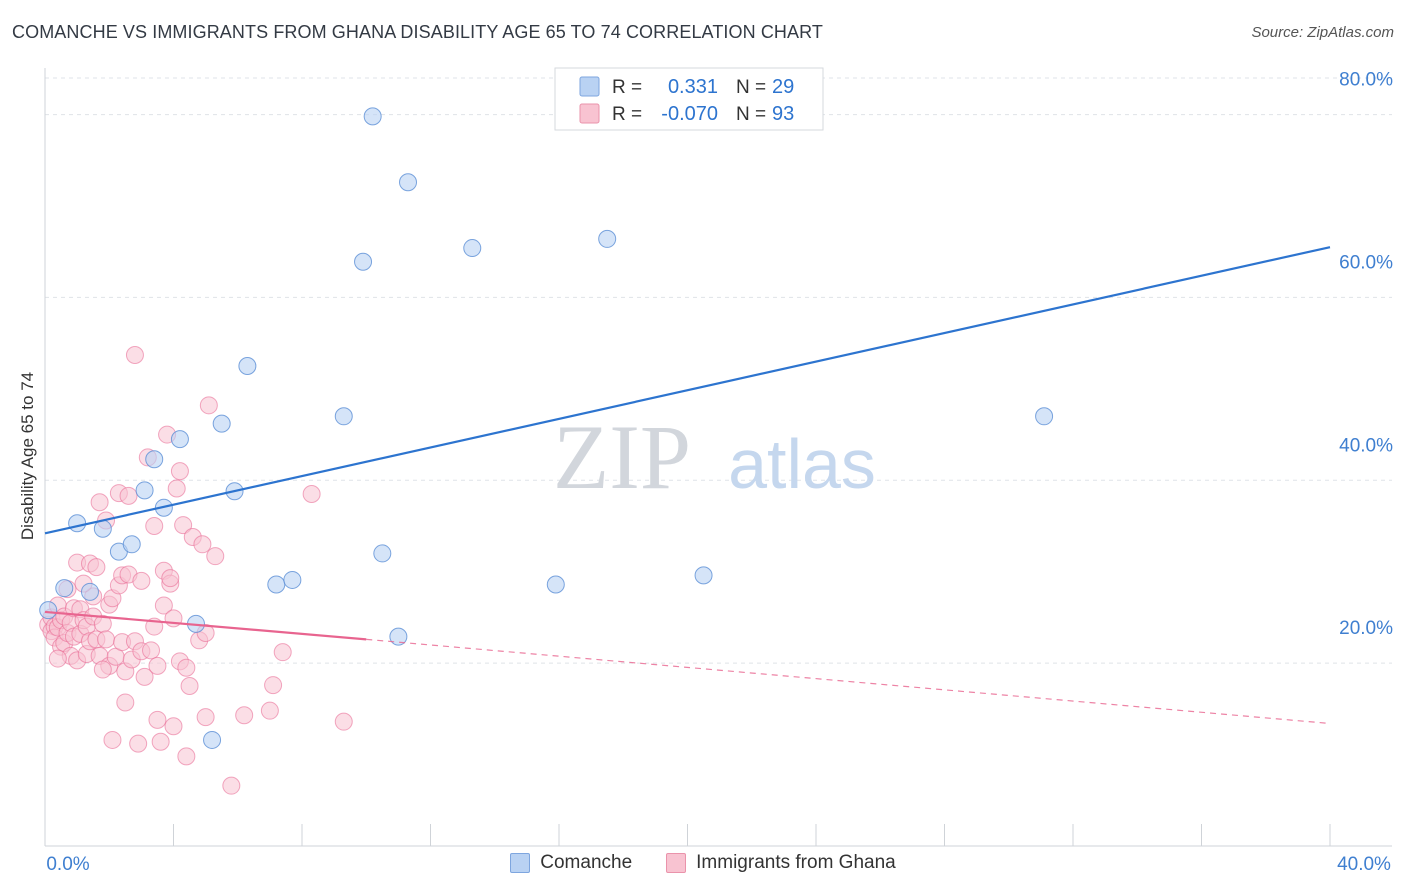 The width and height of the screenshot is (1406, 892). What do you see at coordinates (627, 114) in the screenshot?
I see `legend-r-label-2: R =` at bounding box center [627, 114].